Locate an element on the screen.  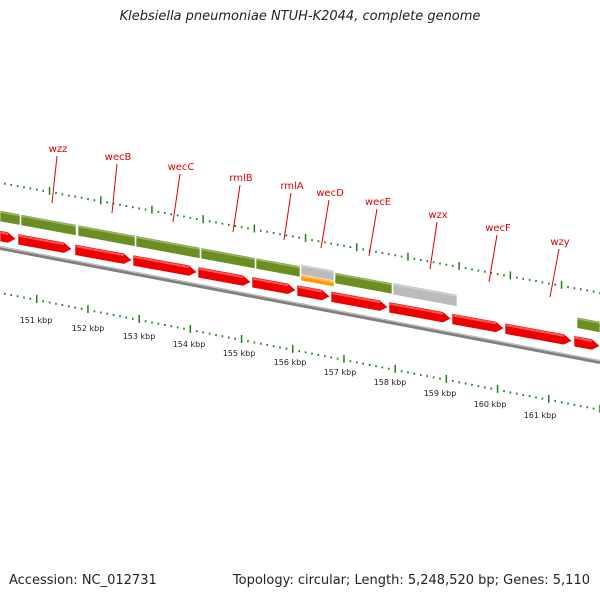
gene-label-wecE: wecE is located at coordinates (378, 202).